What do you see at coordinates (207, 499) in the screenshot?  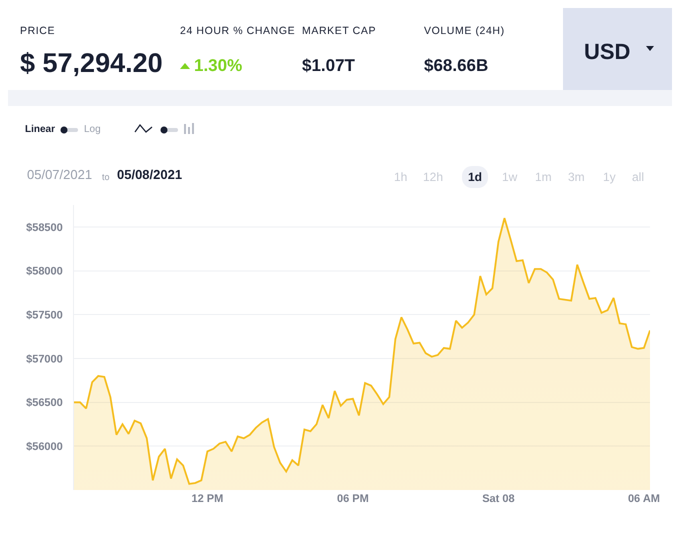 I see `x-tick-label: 12 PM` at bounding box center [207, 499].